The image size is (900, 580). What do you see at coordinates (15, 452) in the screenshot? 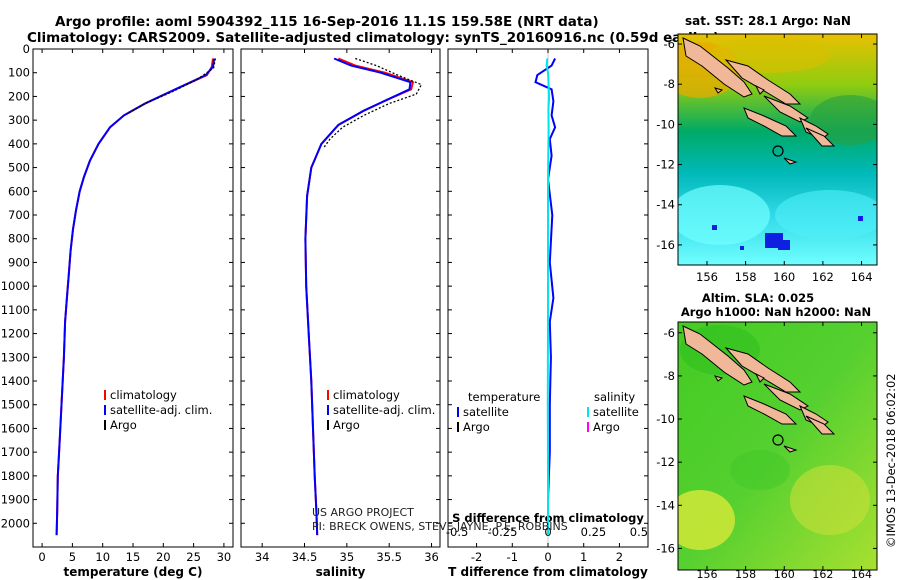
I see `y-tick-label: 1700` at bounding box center [15, 452].